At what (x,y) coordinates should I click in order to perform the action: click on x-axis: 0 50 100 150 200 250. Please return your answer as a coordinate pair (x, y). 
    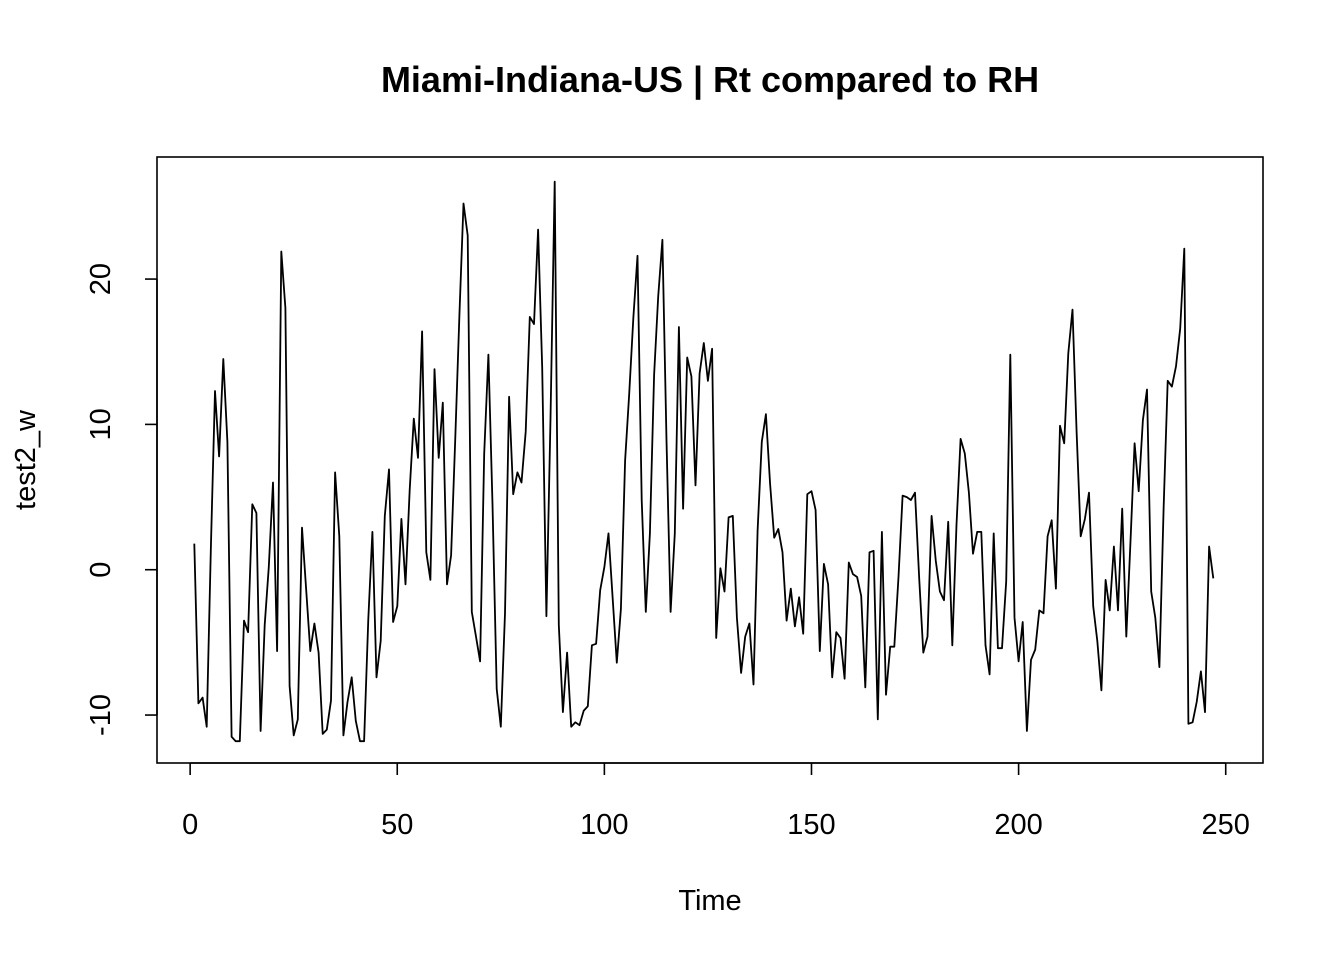
    Looking at the image, I should click on (716, 801).